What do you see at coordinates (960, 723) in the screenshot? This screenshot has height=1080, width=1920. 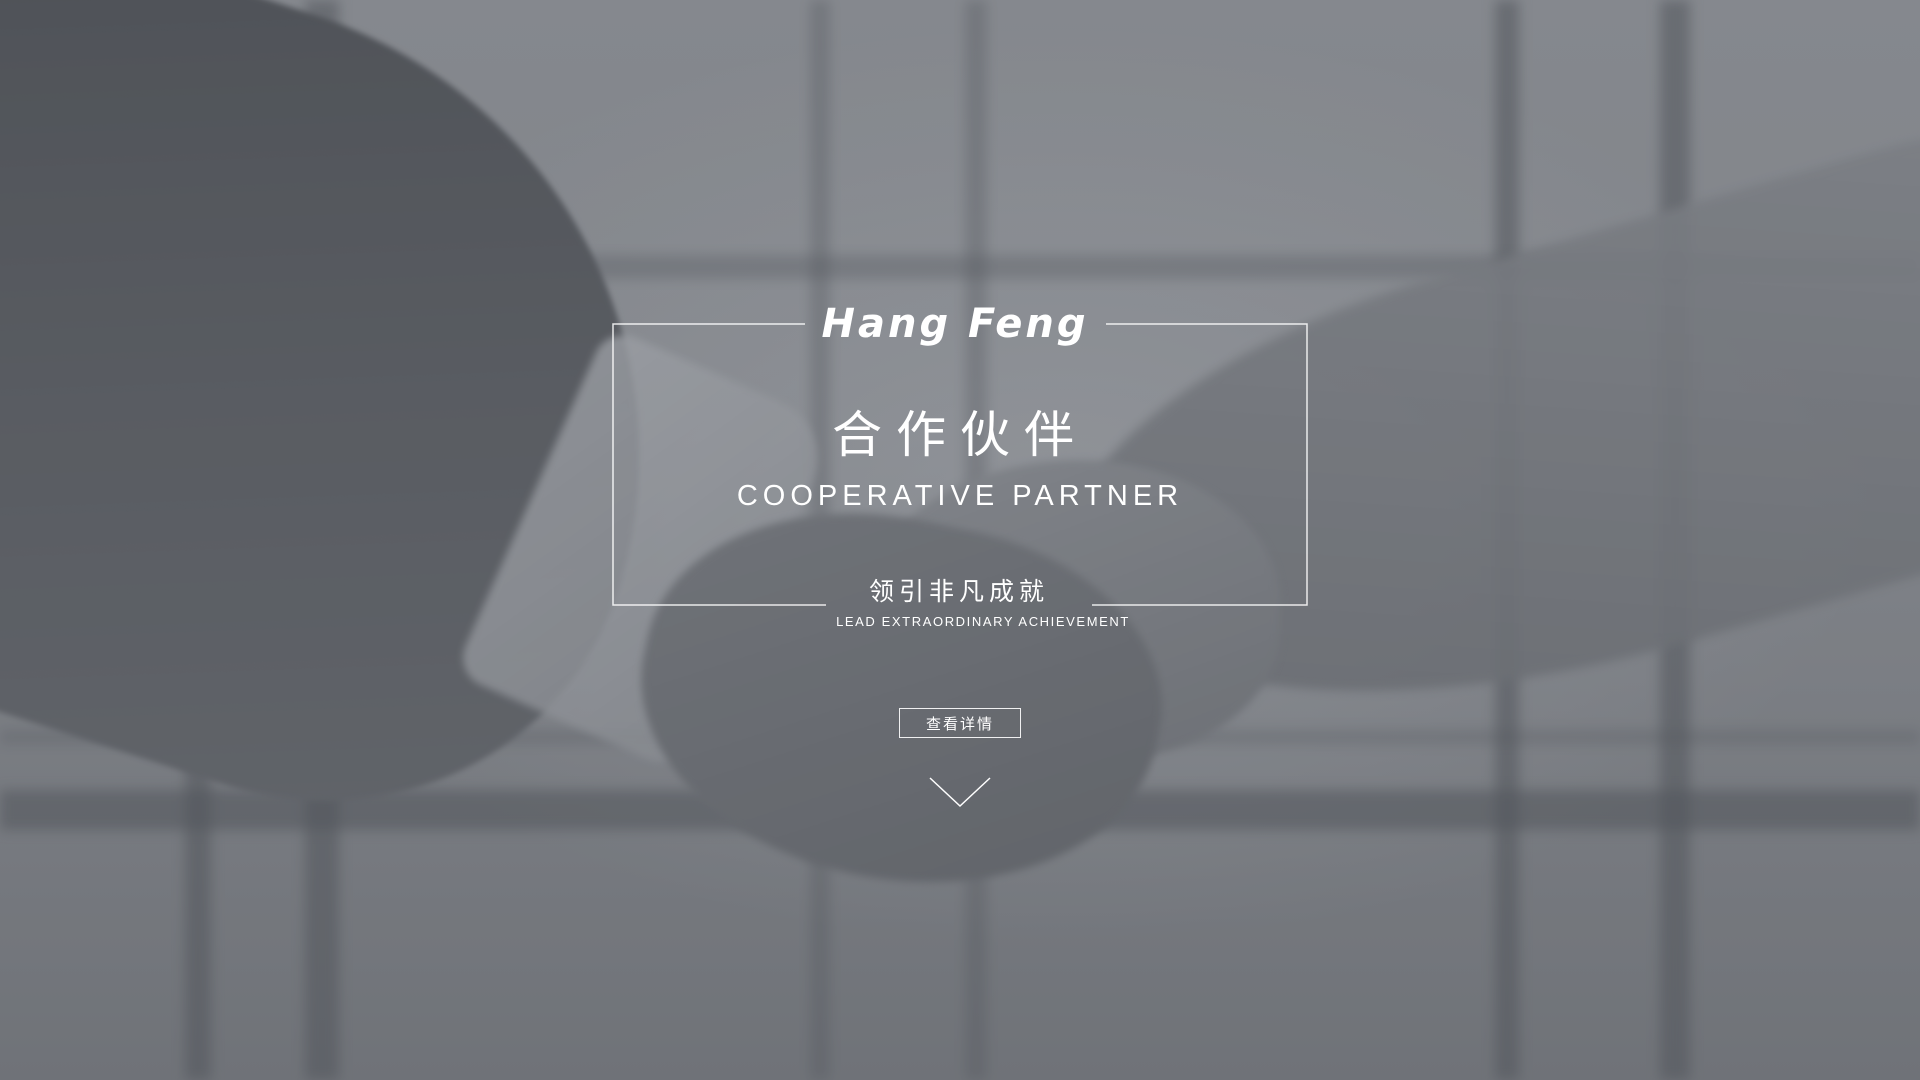 I see `view-details-button: 查看详情` at bounding box center [960, 723].